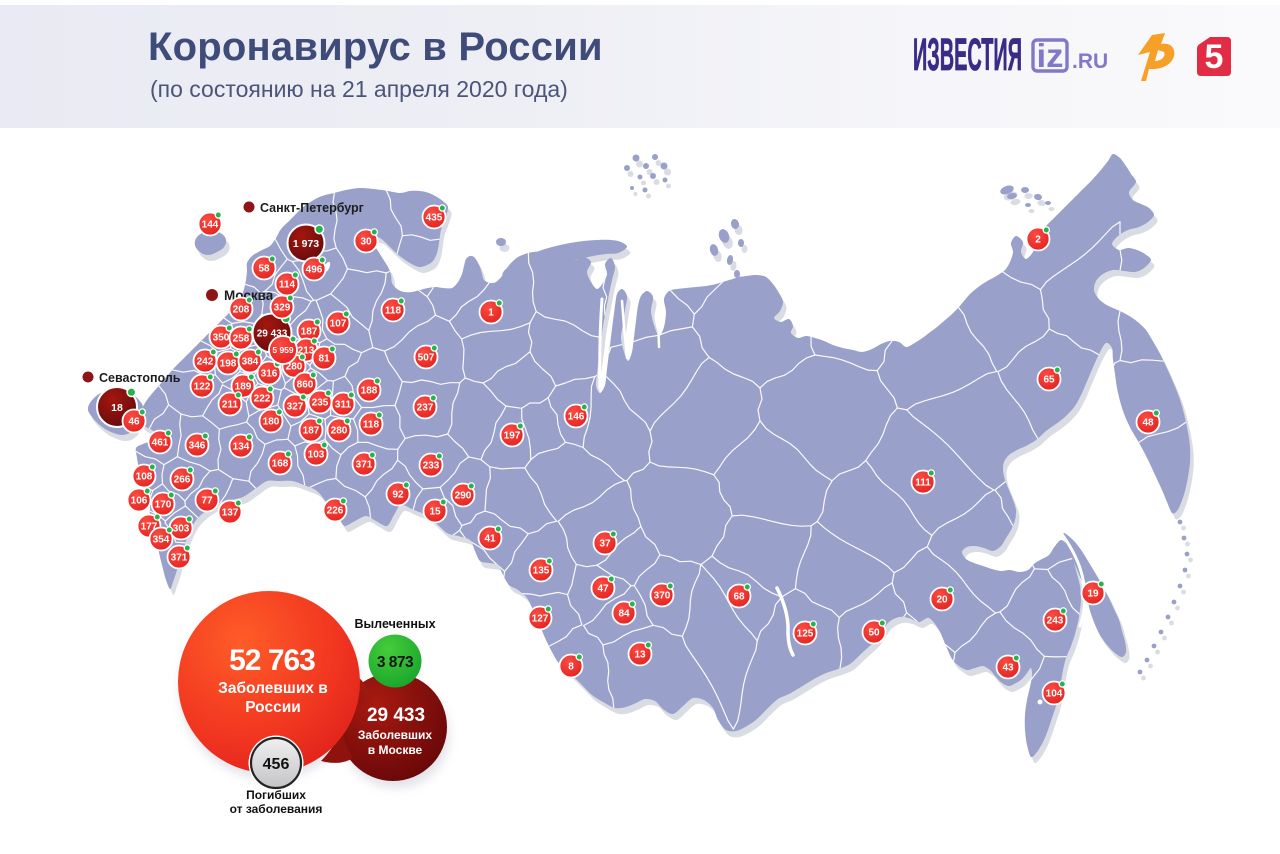 The image size is (1280, 854). I want to click on svg-text: 19, so click(1093, 594).